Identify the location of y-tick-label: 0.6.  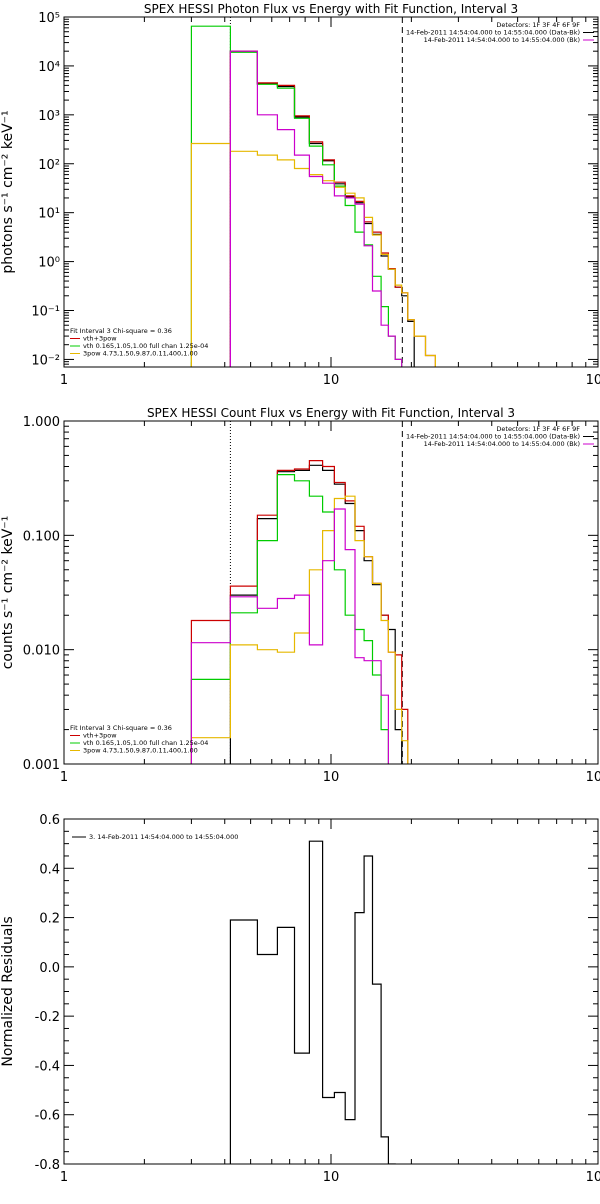
(49, 820).